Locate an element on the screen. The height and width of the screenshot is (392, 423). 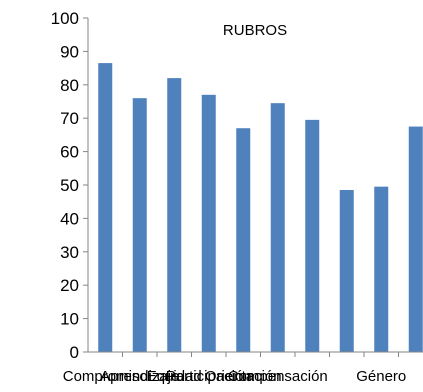
y-tick-label: 100 is located at coordinates (65, 18).